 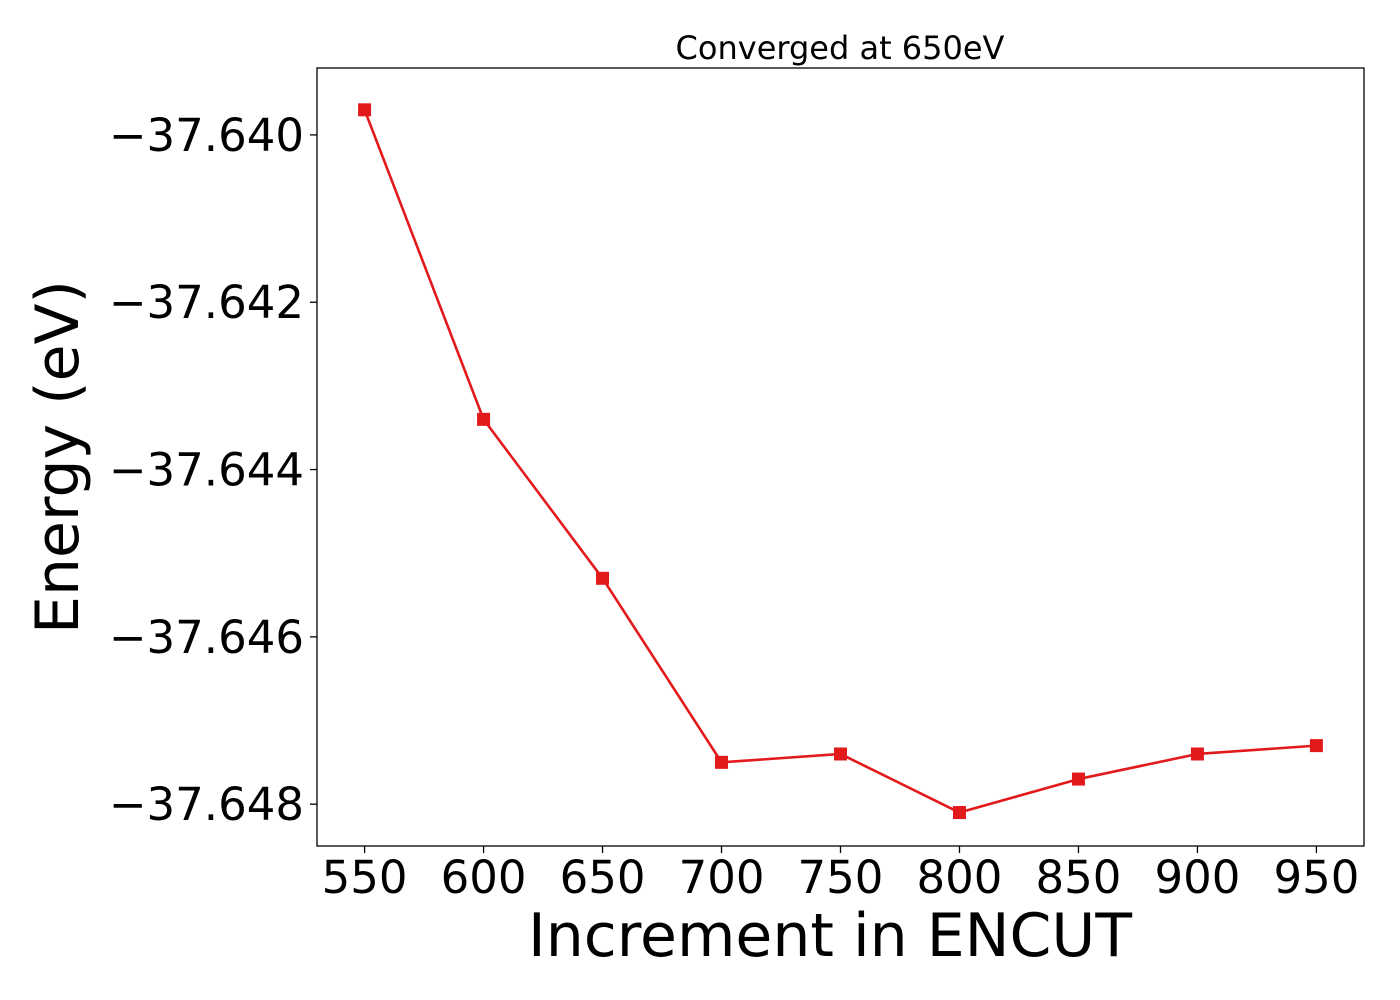 I want to click on y-axis-label: Energy (eV), so click(x=58, y=457).